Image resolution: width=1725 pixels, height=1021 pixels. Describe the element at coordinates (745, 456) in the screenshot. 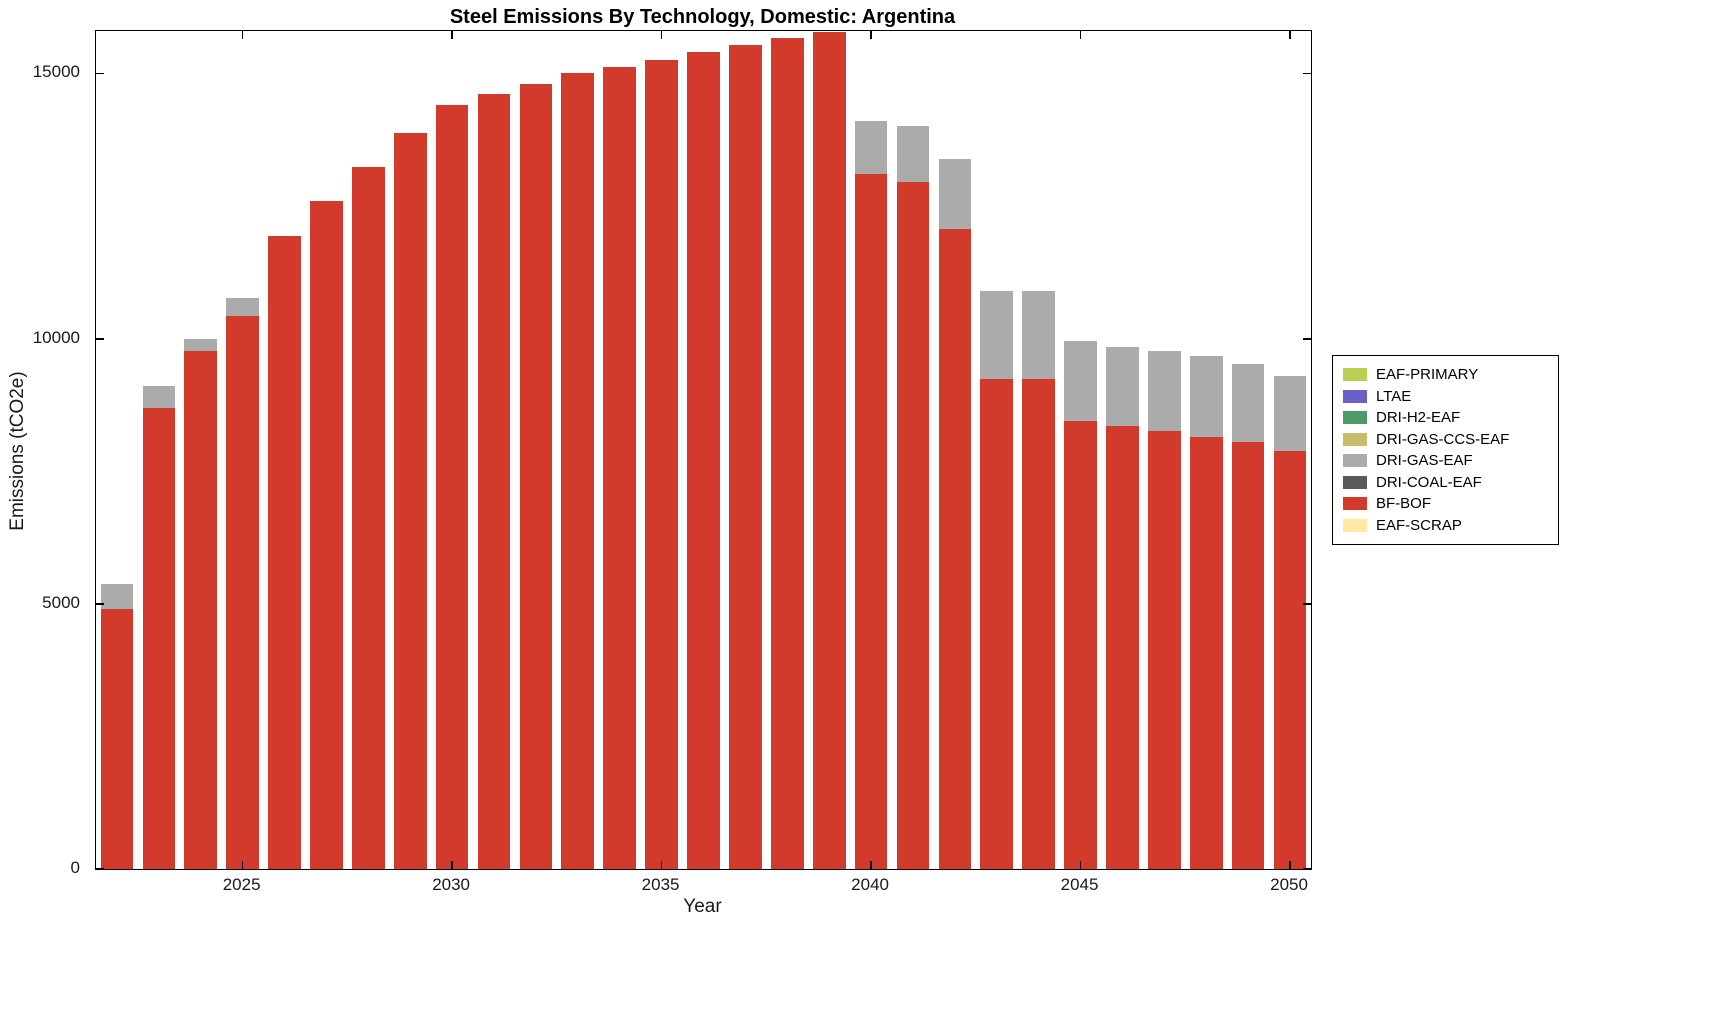

I see `bar-2037` at that location.